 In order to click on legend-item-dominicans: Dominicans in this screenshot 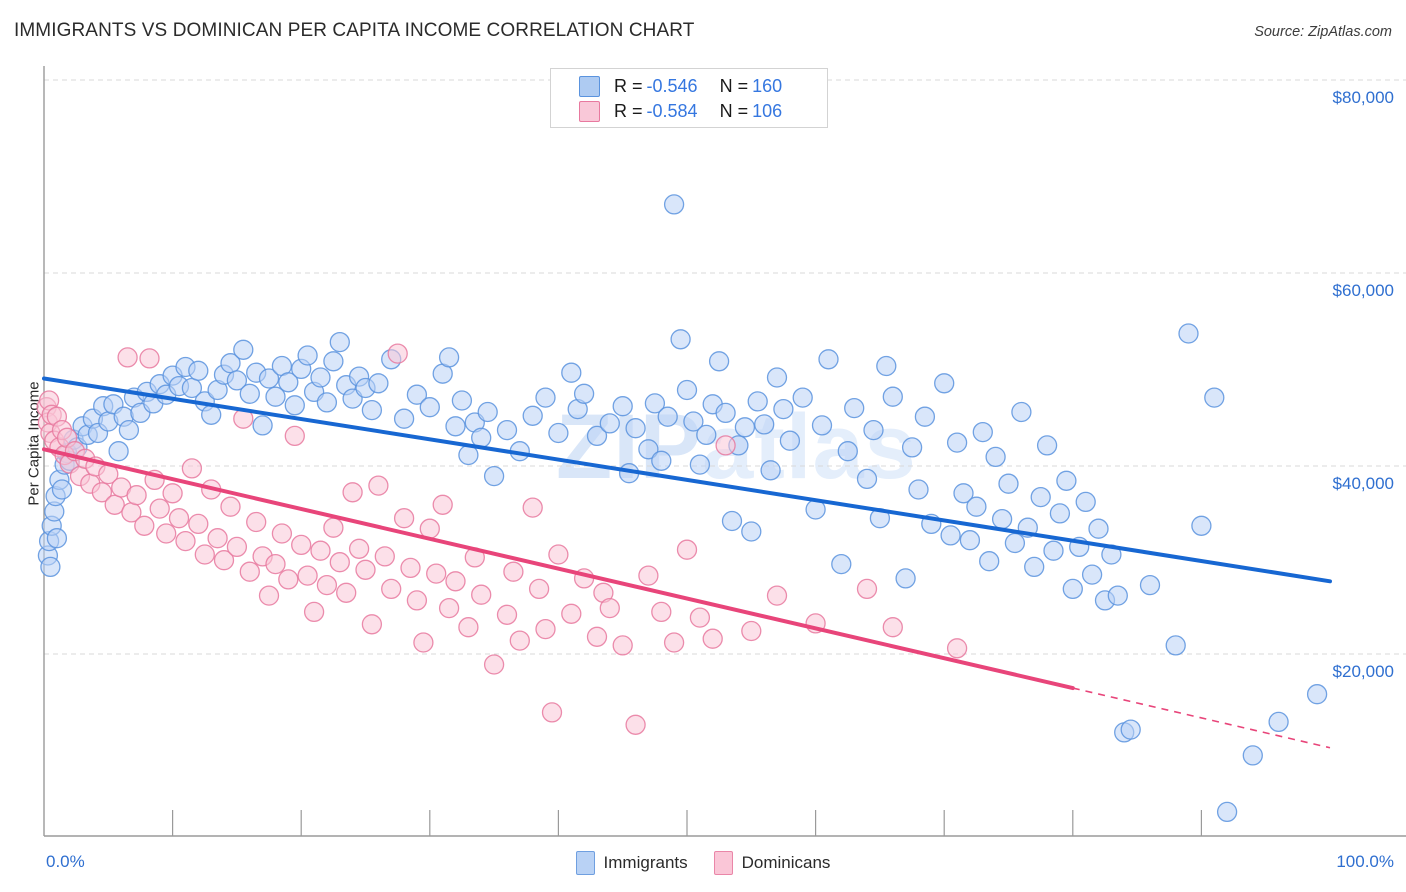, I will do `click(772, 863)`.